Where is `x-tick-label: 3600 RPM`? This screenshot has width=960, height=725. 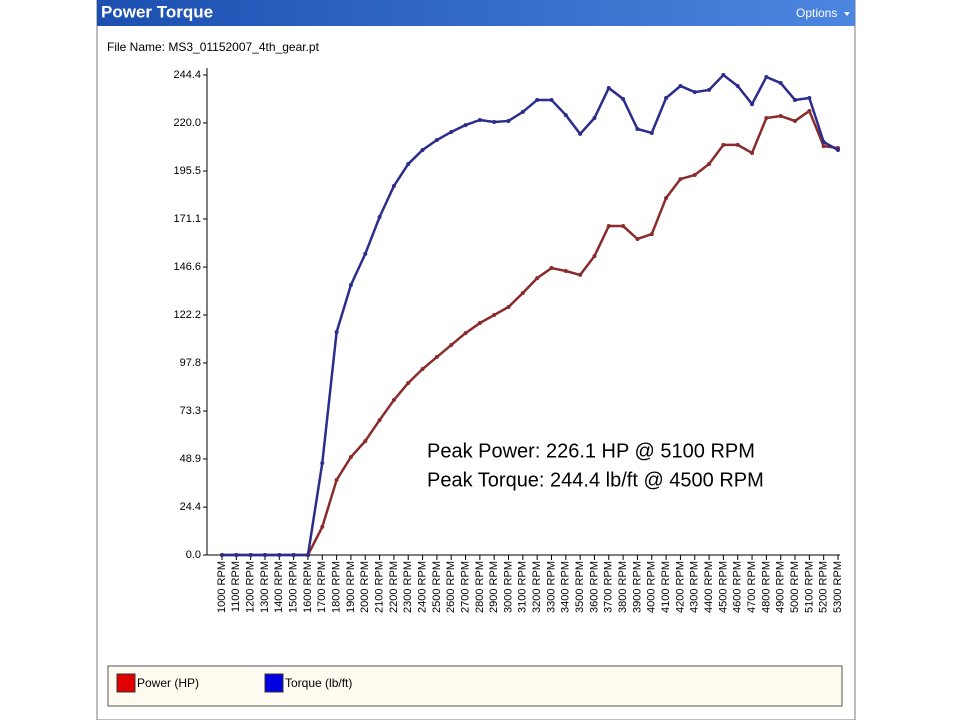
x-tick-label: 3600 RPM is located at coordinates (594, 587).